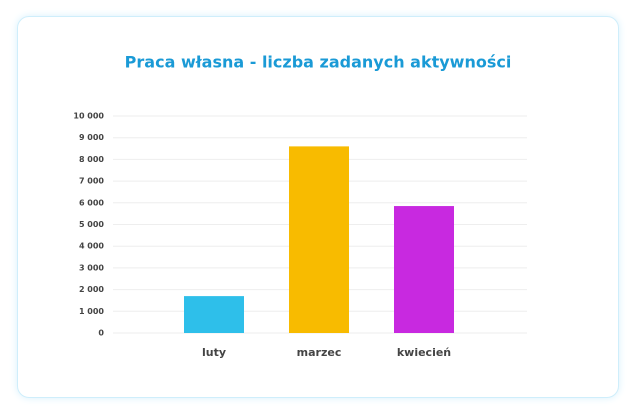  What do you see at coordinates (101, 333) in the screenshot?
I see `y-tick-label: 0` at bounding box center [101, 333].